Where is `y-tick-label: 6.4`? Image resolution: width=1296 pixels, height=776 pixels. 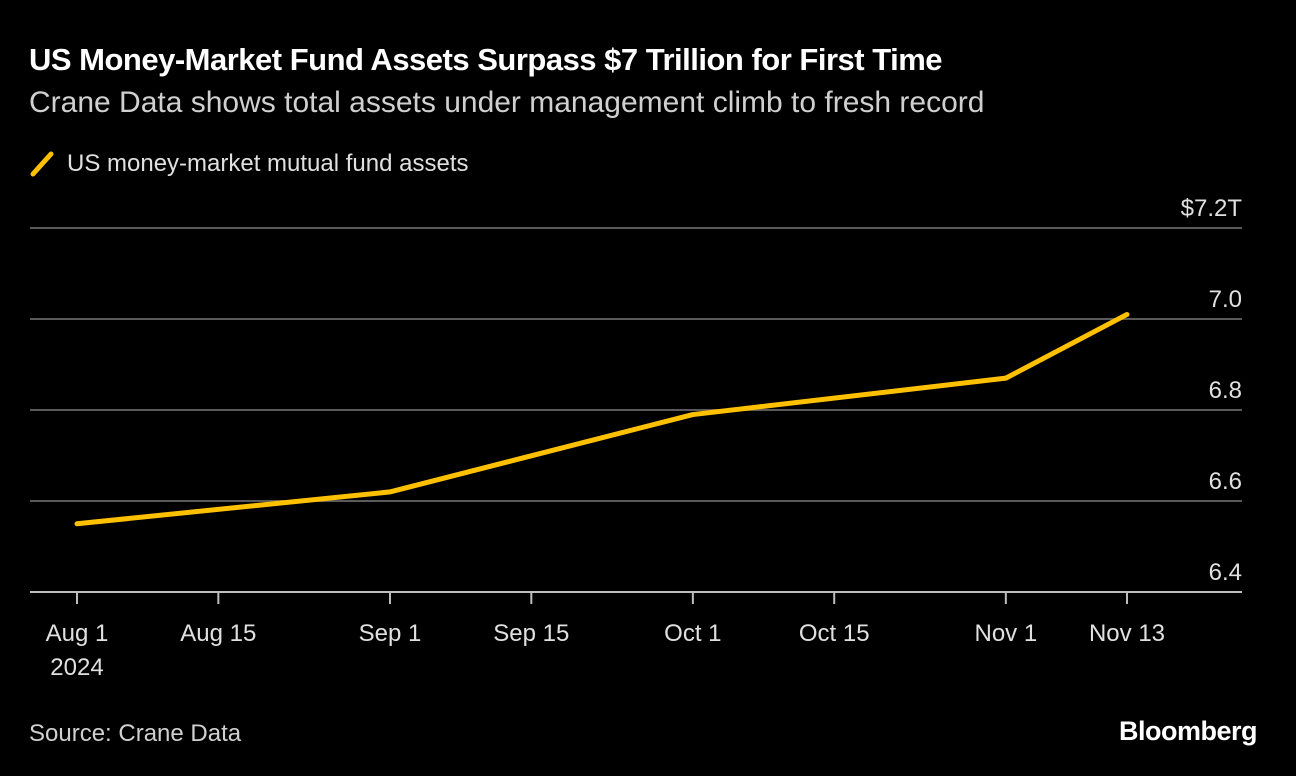 y-tick-label: 6.4 is located at coordinates (1225, 572).